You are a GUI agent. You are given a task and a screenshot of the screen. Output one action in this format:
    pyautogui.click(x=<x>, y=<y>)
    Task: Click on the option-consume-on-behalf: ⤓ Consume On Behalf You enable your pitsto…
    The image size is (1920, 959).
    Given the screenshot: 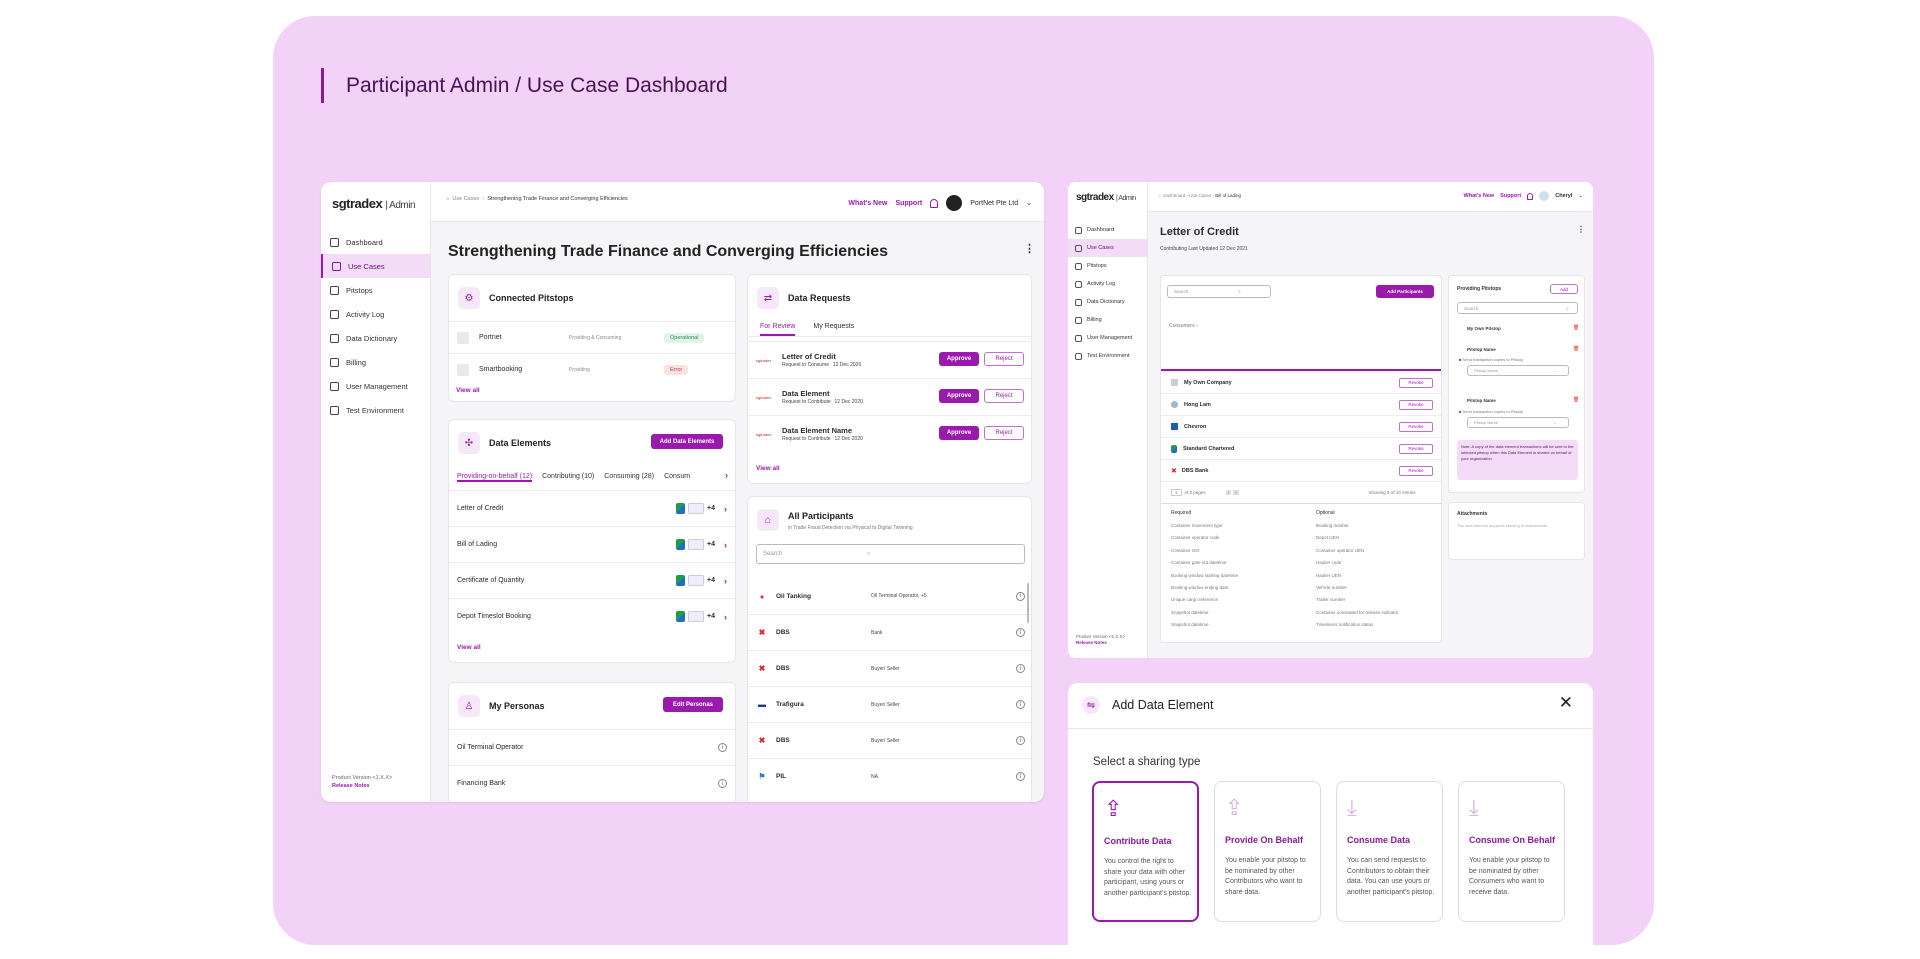 What is the action you would take?
    pyautogui.click(x=1511, y=851)
    